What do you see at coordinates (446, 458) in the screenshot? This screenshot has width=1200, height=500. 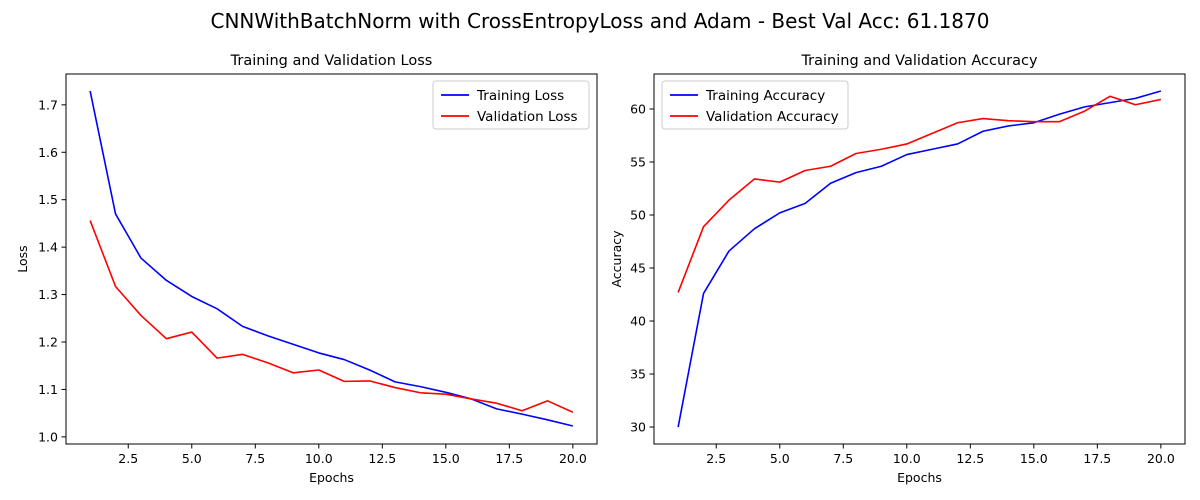 I see `loss-x-tick-label: 15.0` at bounding box center [446, 458].